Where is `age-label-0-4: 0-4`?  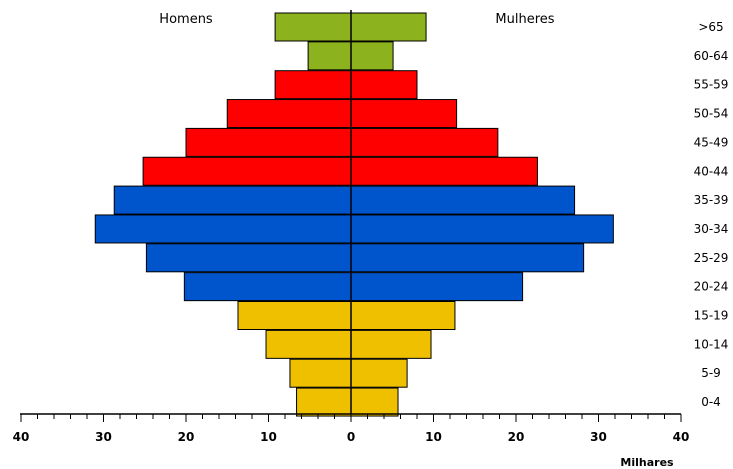
age-label-0-4: 0-4 is located at coordinates (711, 402).